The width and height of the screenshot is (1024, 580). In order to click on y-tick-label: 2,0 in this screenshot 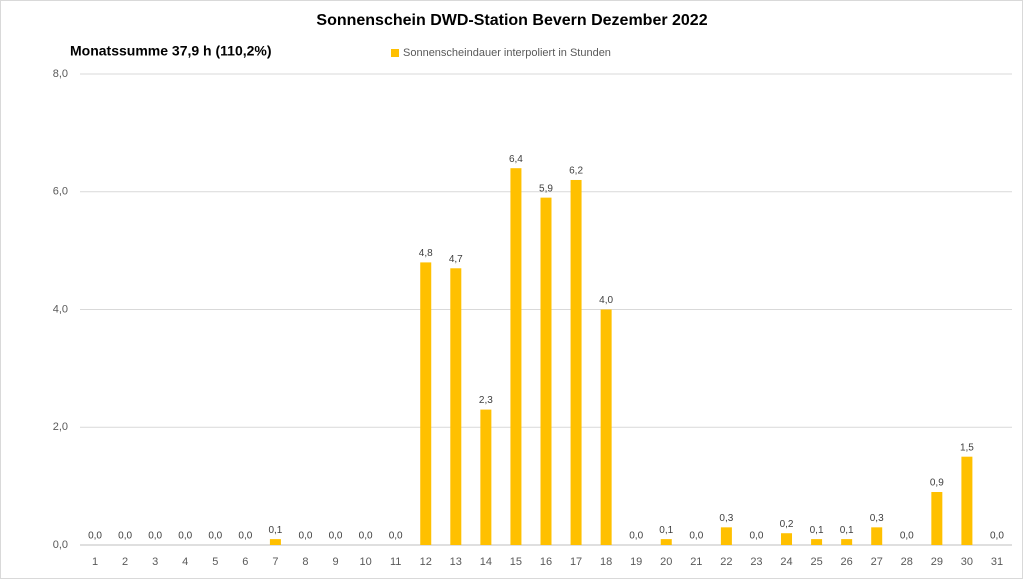, I will do `click(60, 427)`.